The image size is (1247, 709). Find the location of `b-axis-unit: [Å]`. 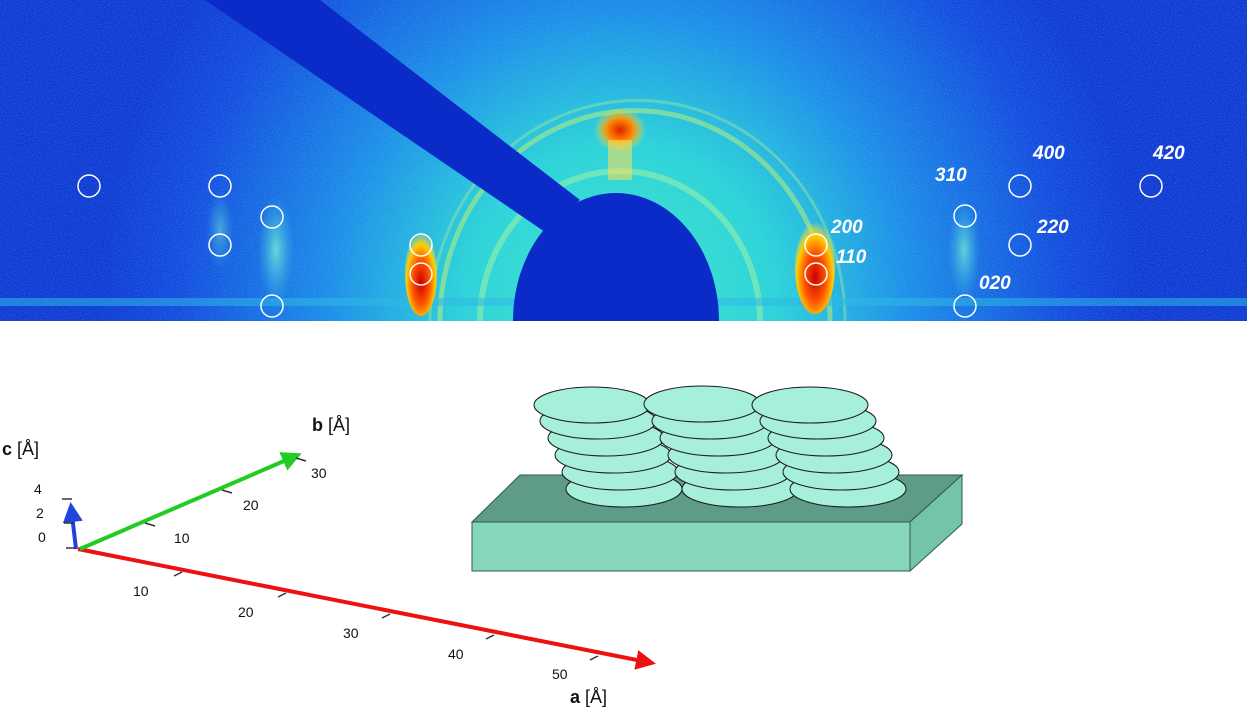

b-axis-unit: [Å] is located at coordinates (339, 425).